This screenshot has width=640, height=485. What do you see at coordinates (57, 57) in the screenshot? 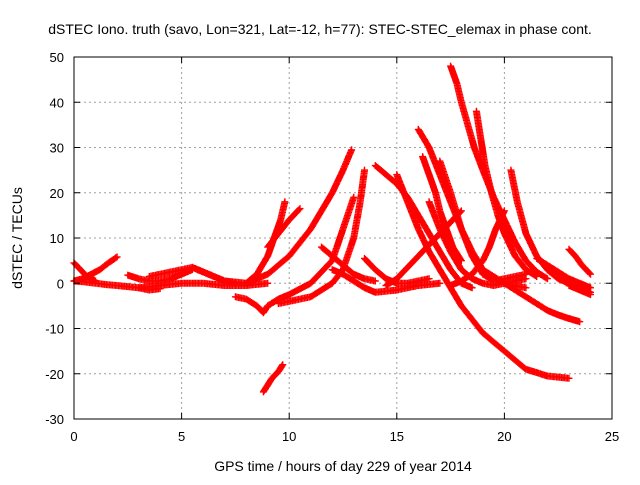
I see `y-tick-label: 50` at bounding box center [57, 57].